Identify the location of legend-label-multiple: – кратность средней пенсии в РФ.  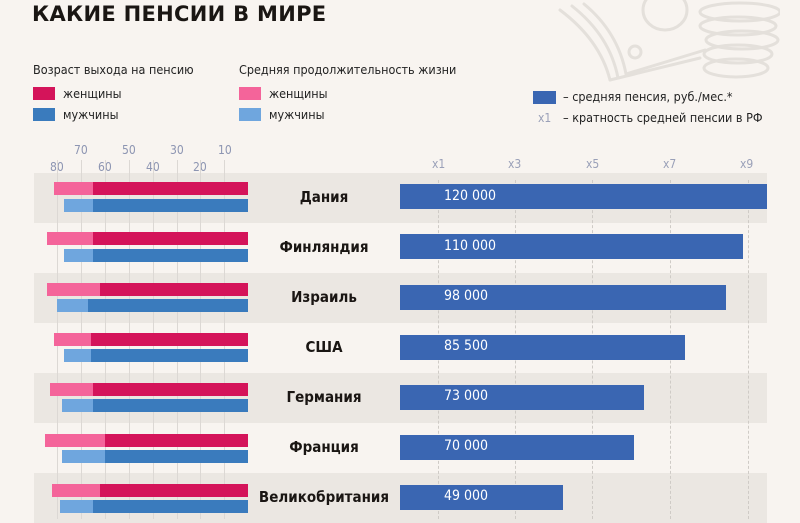
(663, 117).